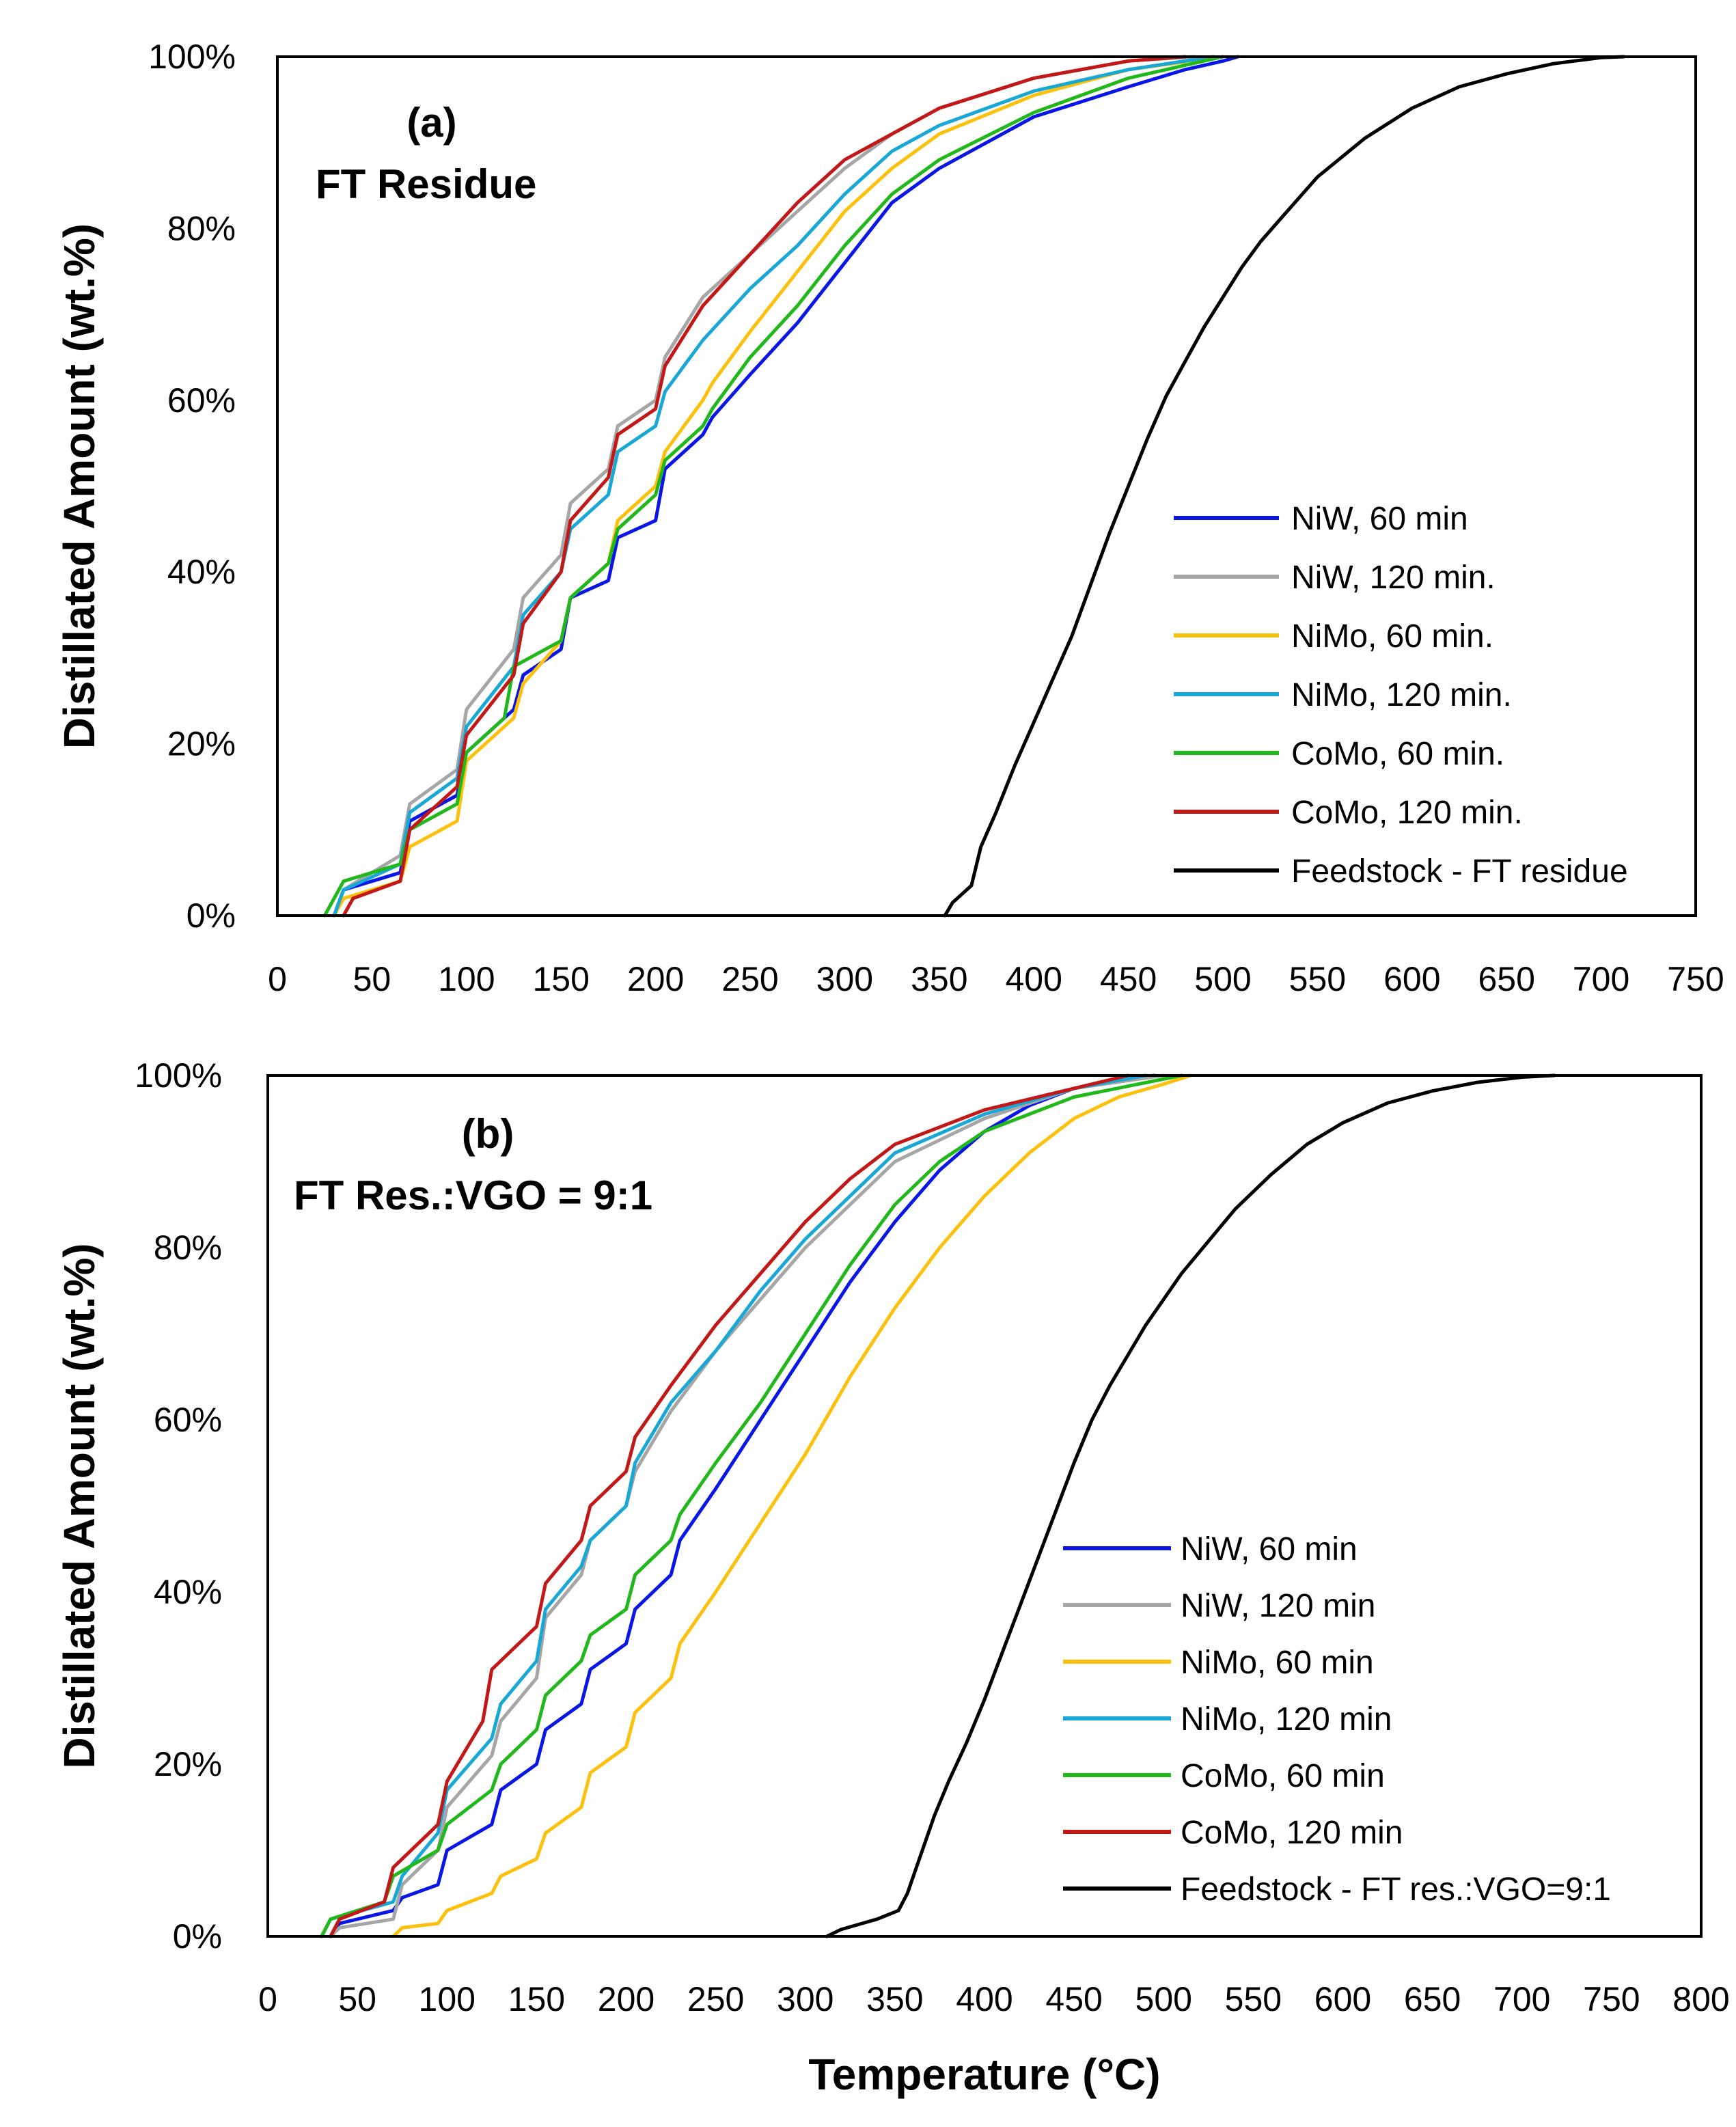 Image resolution: width=1736 pixels, height=2127 pixels. What do you see at coordinates (1278, 1606) in the screenshot?
I see `legend-label-1: NiW, 120 min` at bounding box center [1278, 1606].